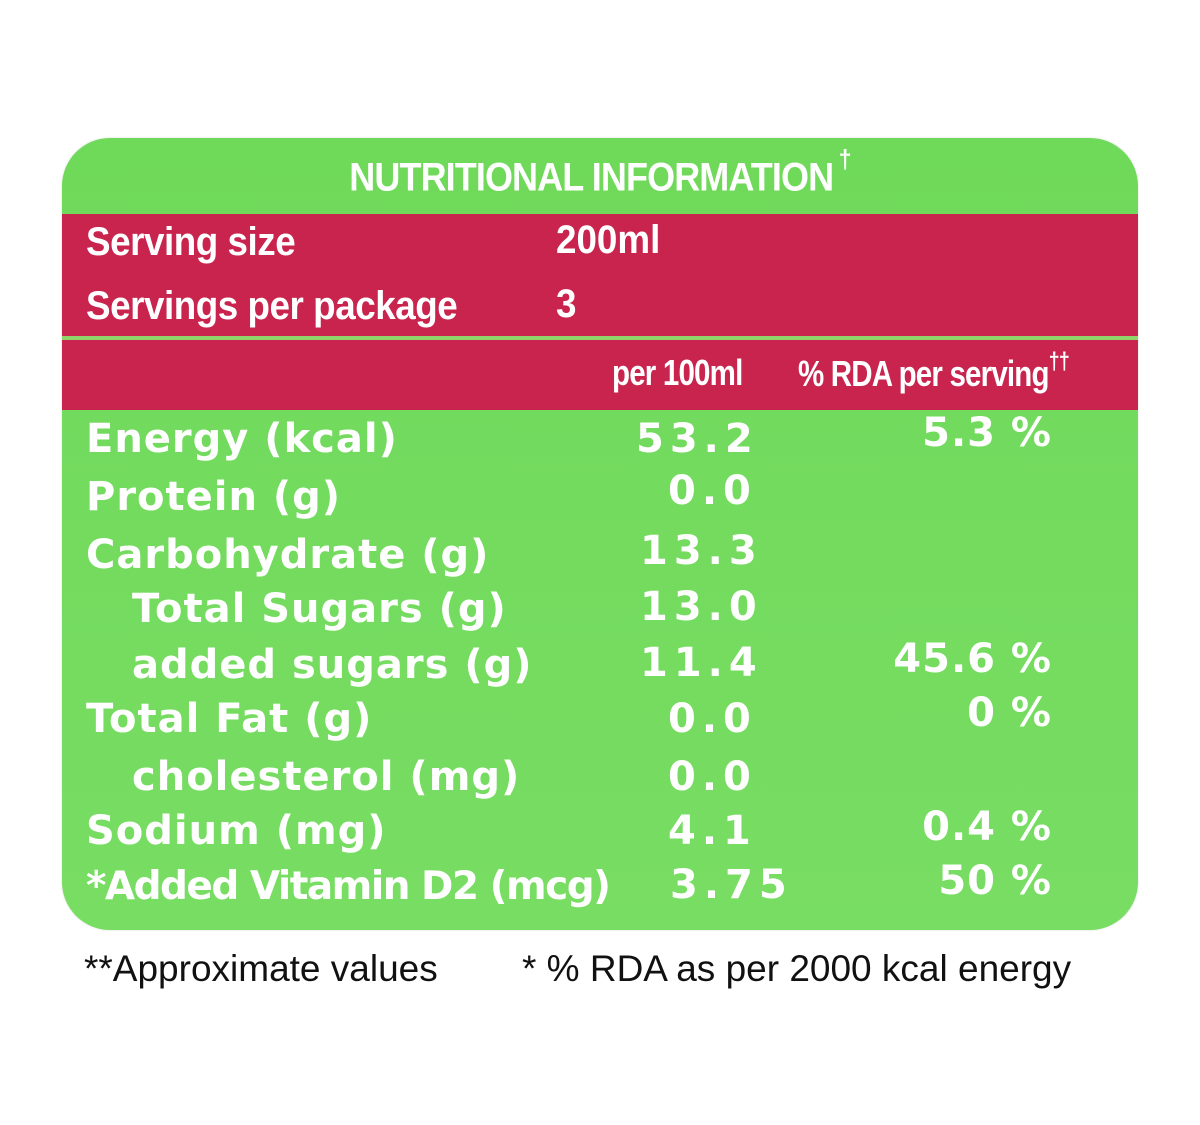 The height and width of the screenshot is (1125, 1200). What do you see at coordinates (995, 881) in the screenshot?
I see `nutrient-rda: 50 %` at bounding box center [995, 881].